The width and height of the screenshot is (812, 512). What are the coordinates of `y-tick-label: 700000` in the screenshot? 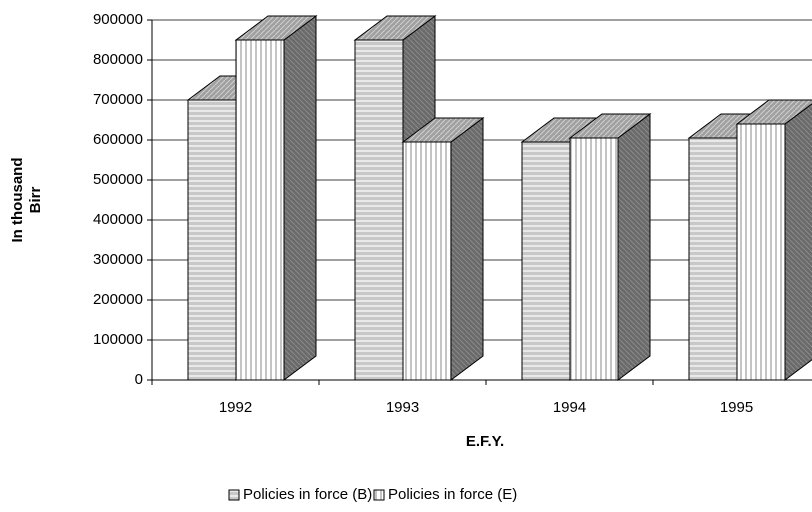 It's located at (118, 99).